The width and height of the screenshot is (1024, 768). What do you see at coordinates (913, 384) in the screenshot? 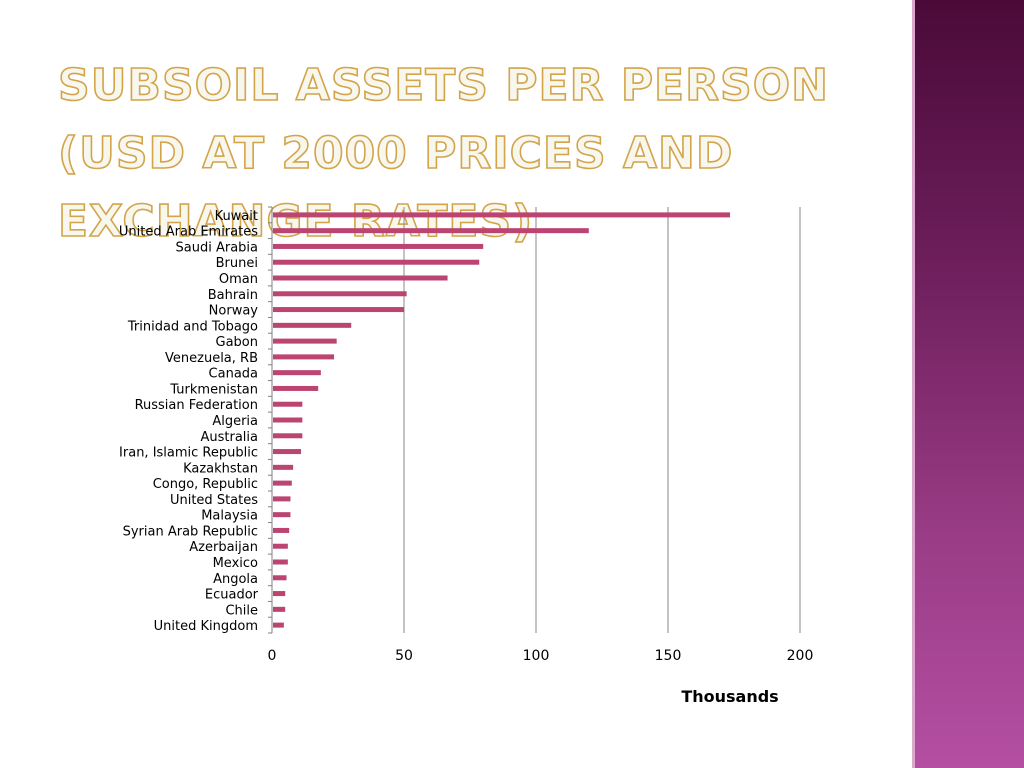
I see `side-panel-edge` at bounding box center [913, 384].